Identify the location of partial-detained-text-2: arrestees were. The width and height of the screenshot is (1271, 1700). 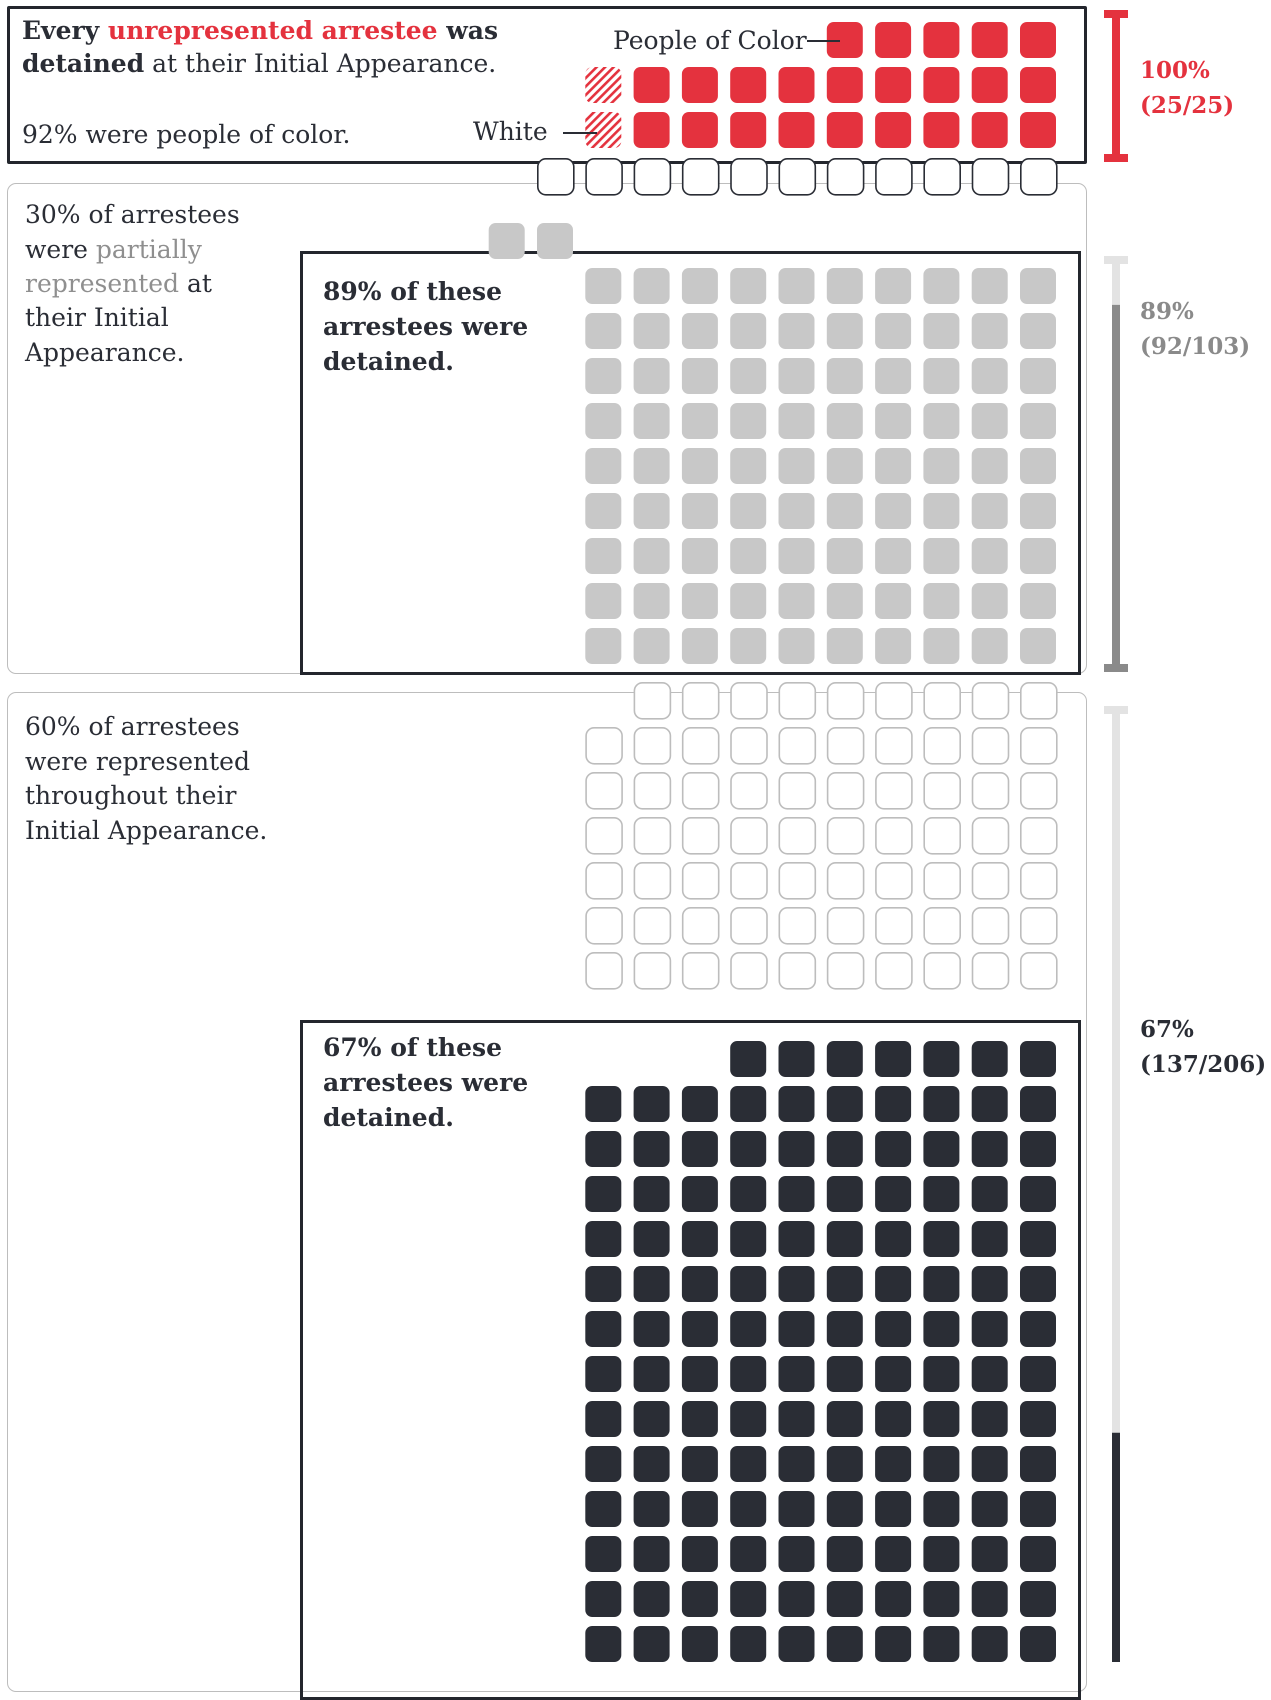
(426, 326).